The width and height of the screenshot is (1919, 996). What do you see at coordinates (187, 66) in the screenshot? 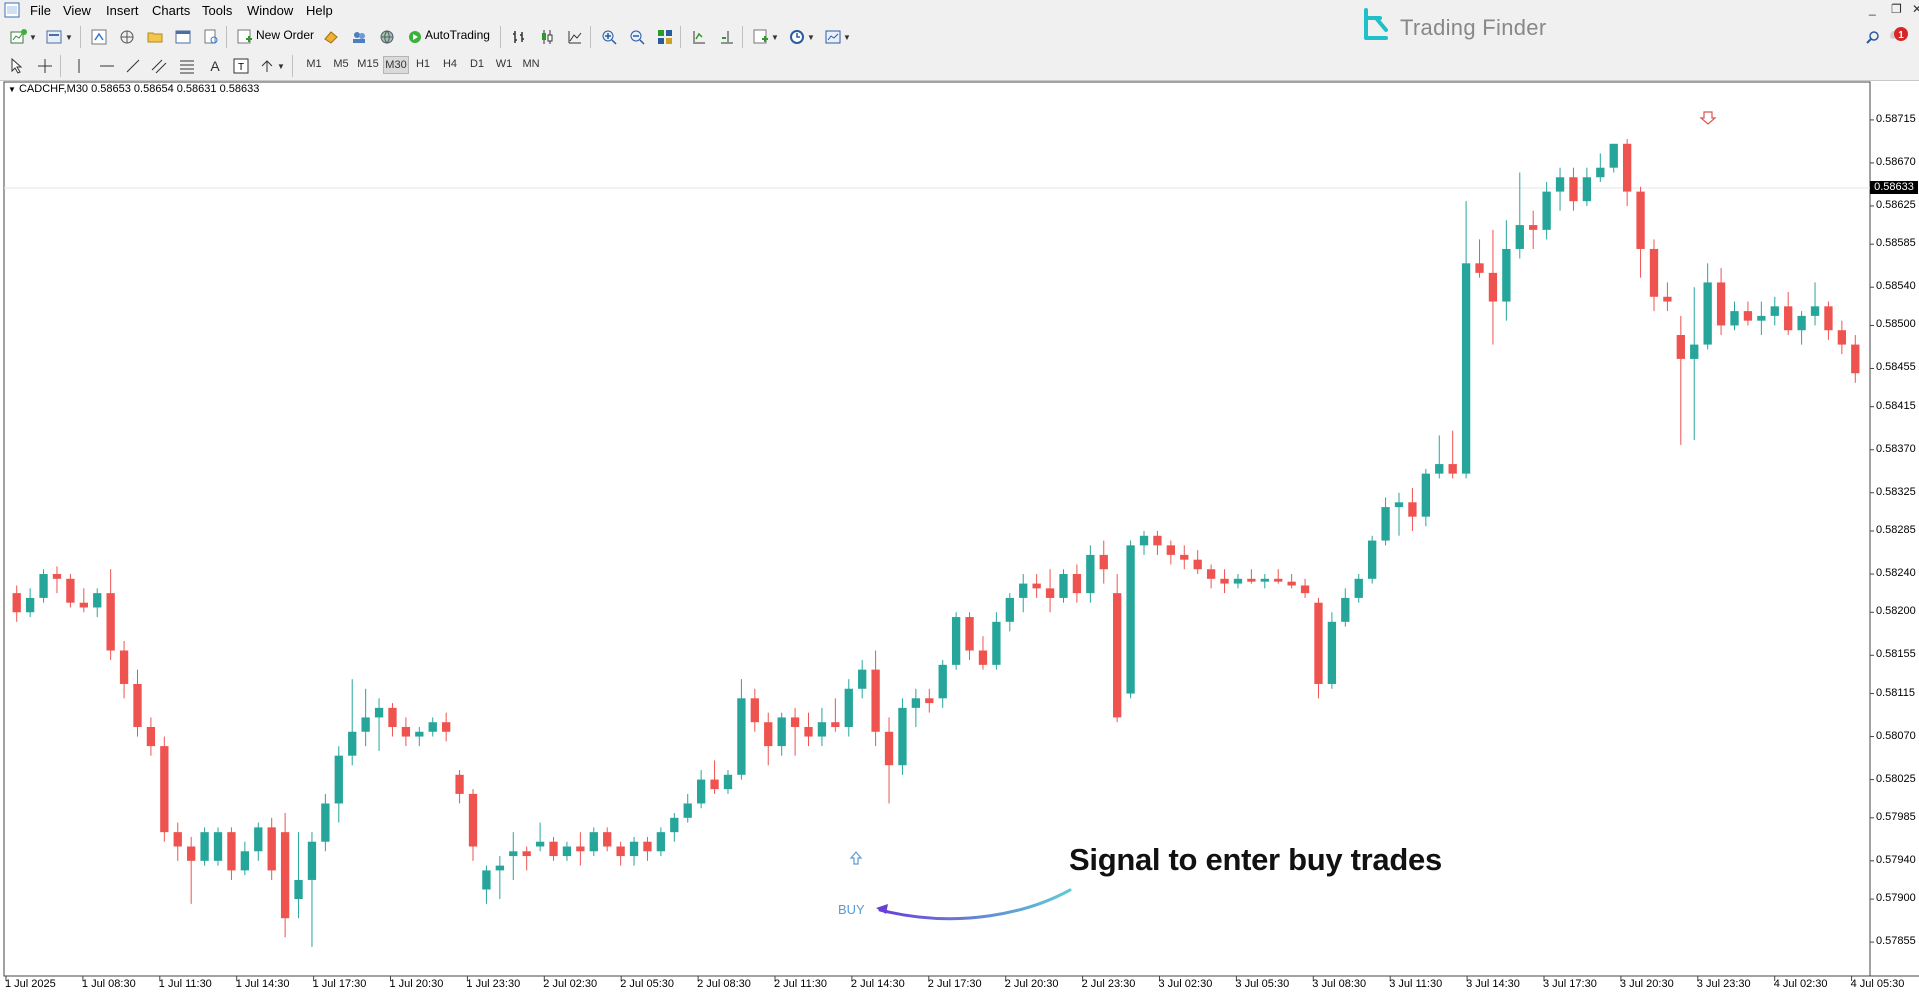
I see `fibonacci-icon` at bounding box center [187, 66].